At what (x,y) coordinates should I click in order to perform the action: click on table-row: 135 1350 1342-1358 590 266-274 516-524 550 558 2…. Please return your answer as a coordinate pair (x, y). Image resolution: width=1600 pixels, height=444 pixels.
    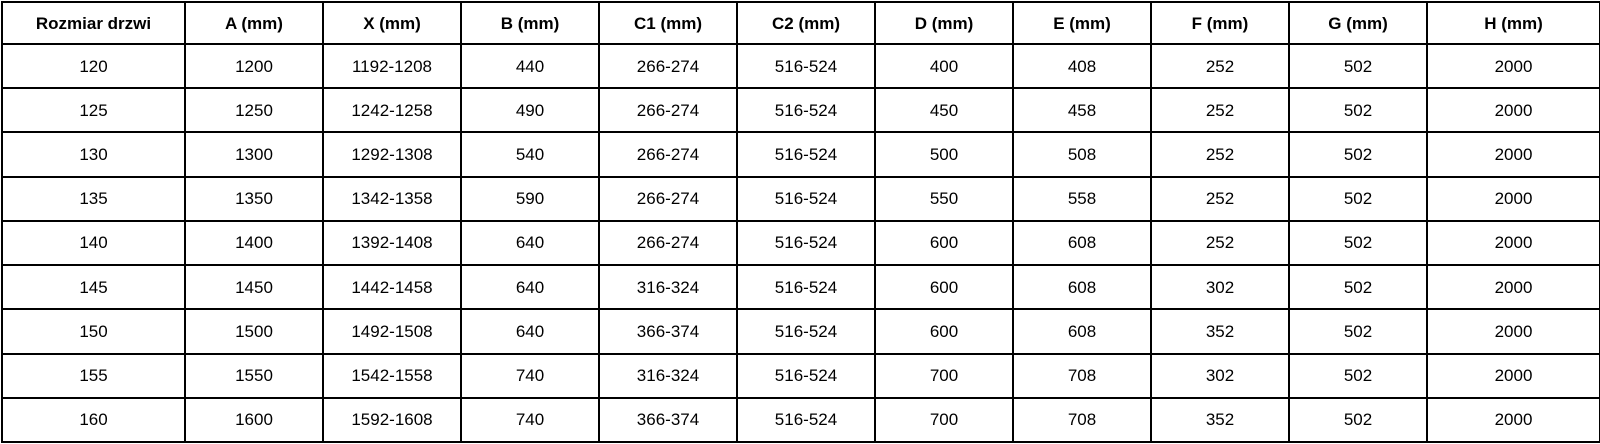
    Looking at the image, I should click on (800, 198).